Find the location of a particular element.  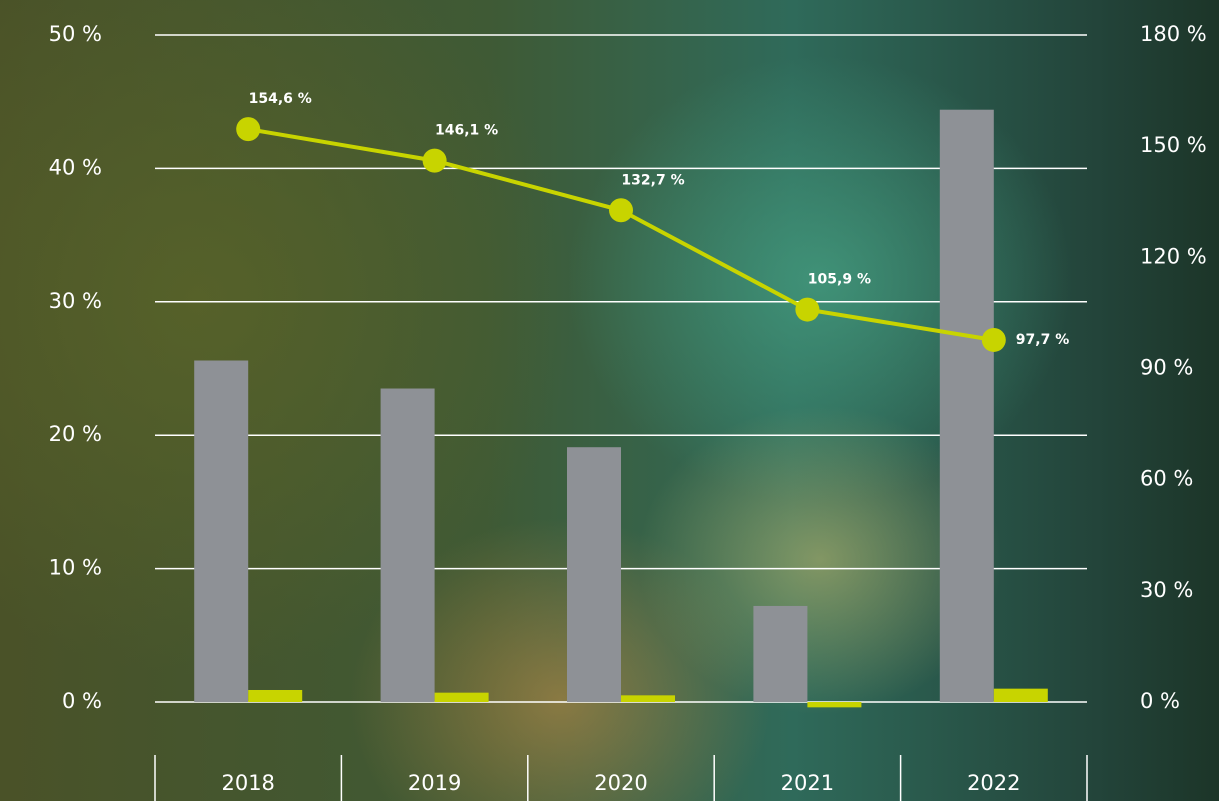

y-tick-label: 20 % is located at coordinates (75, 434).